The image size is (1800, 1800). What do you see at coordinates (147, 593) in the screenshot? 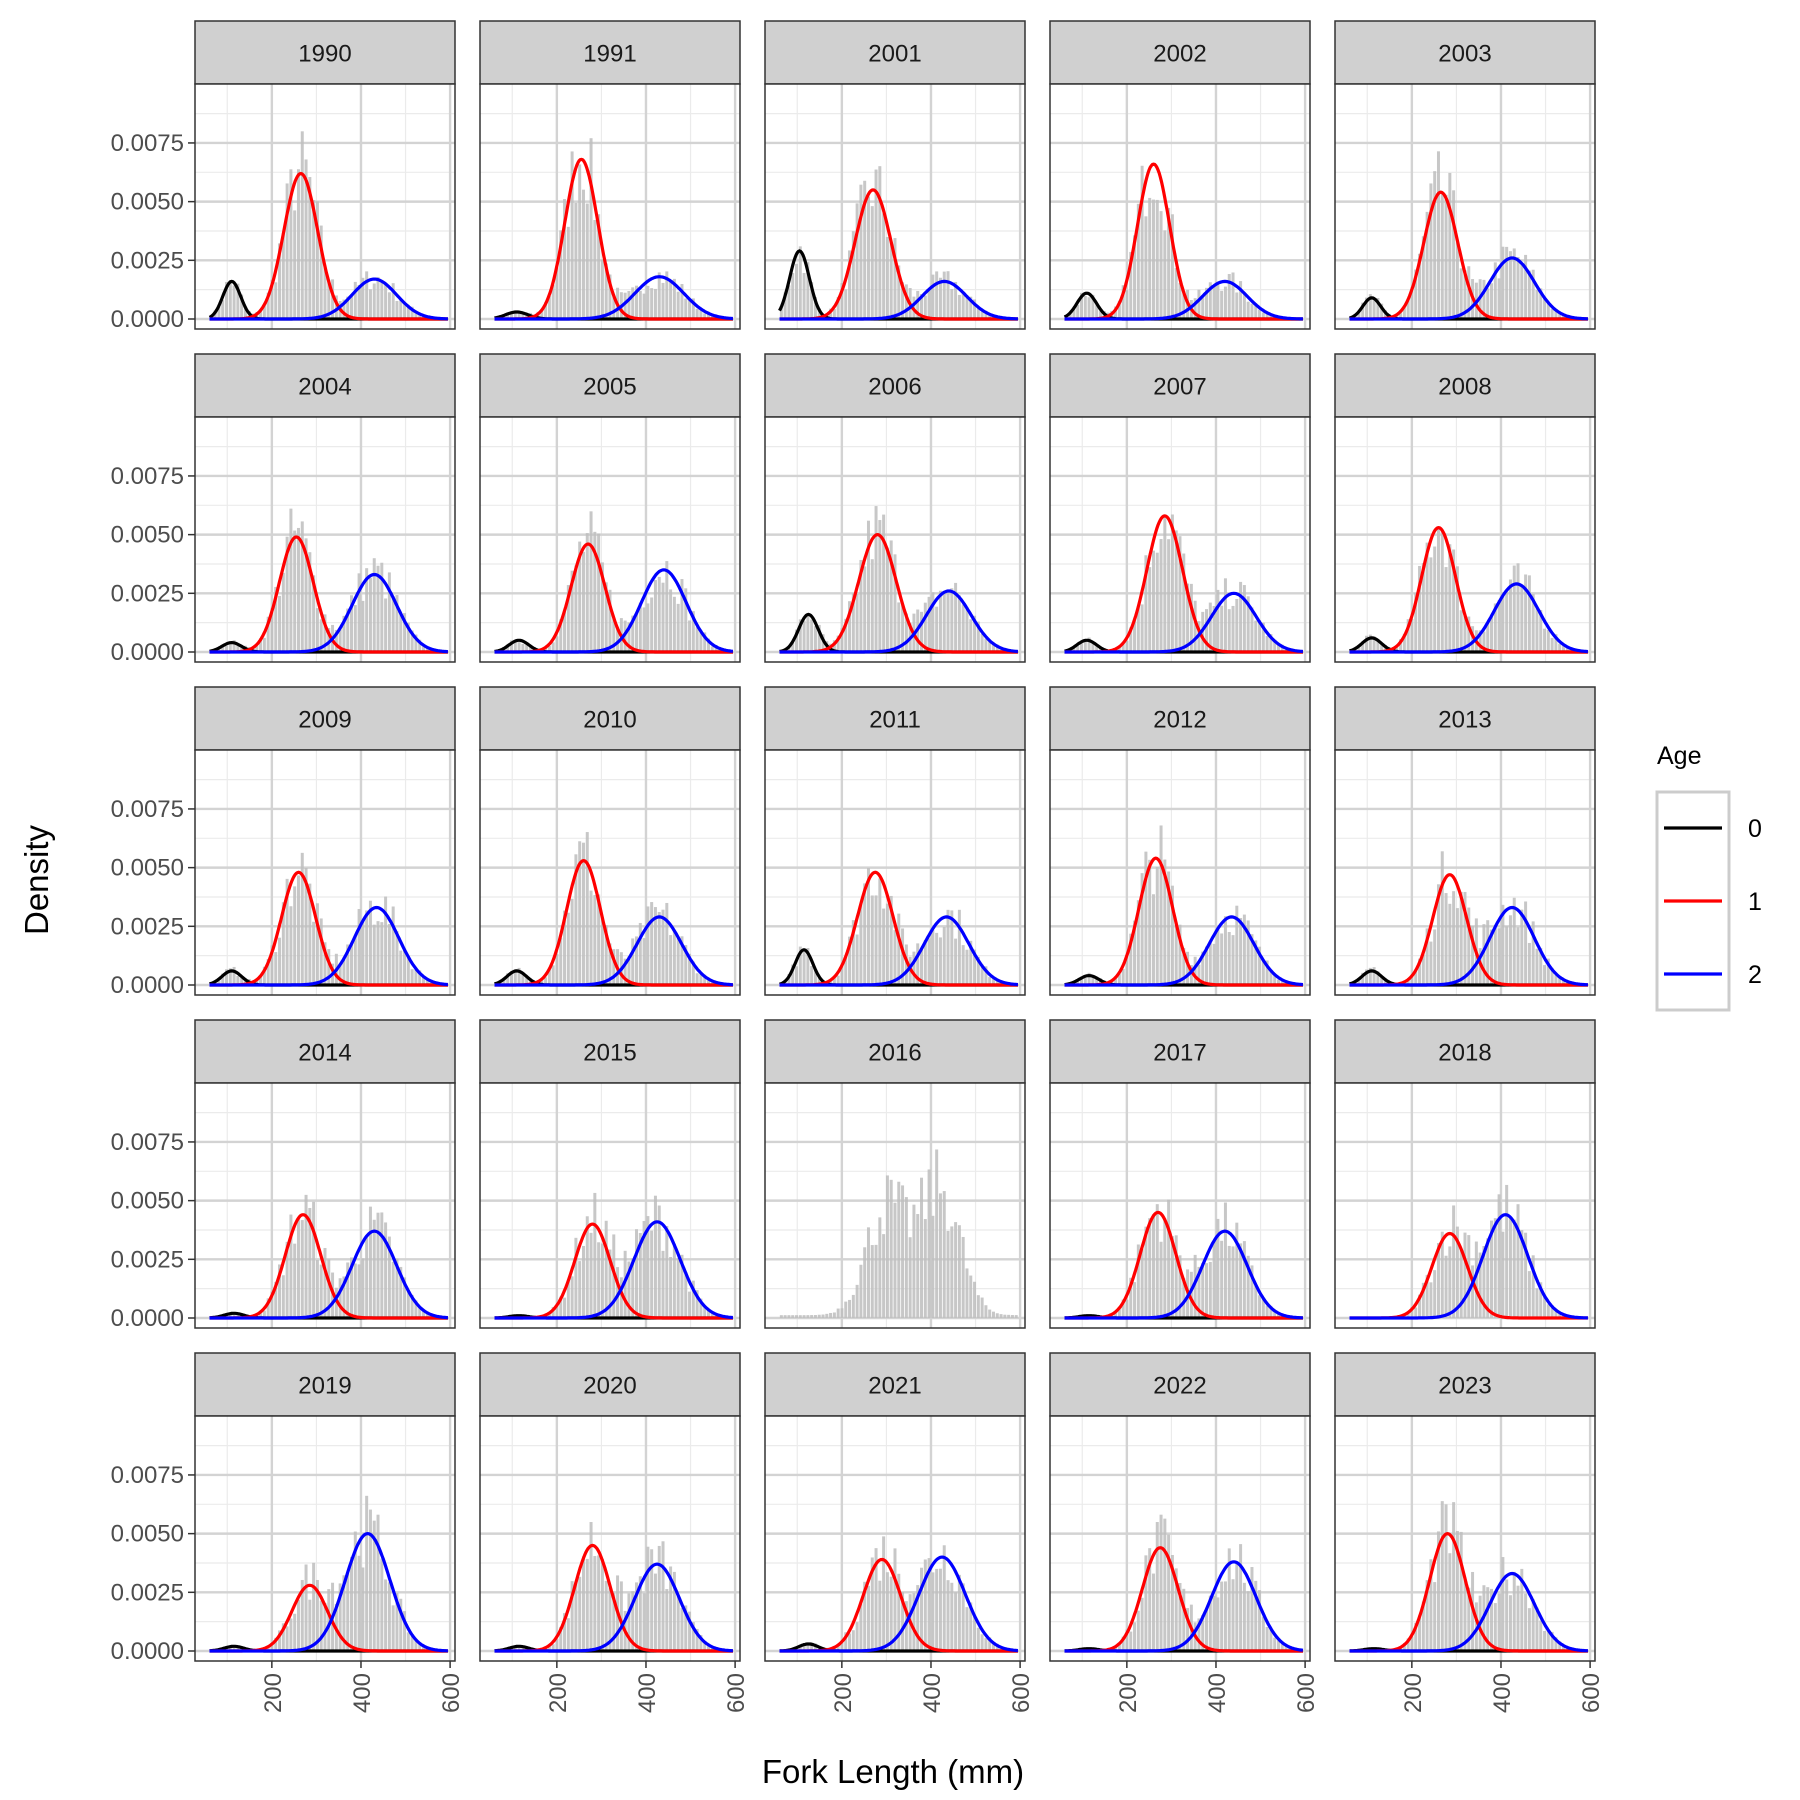
I see `y-tick-label: 0.0025` at bounding box center [147, 593].